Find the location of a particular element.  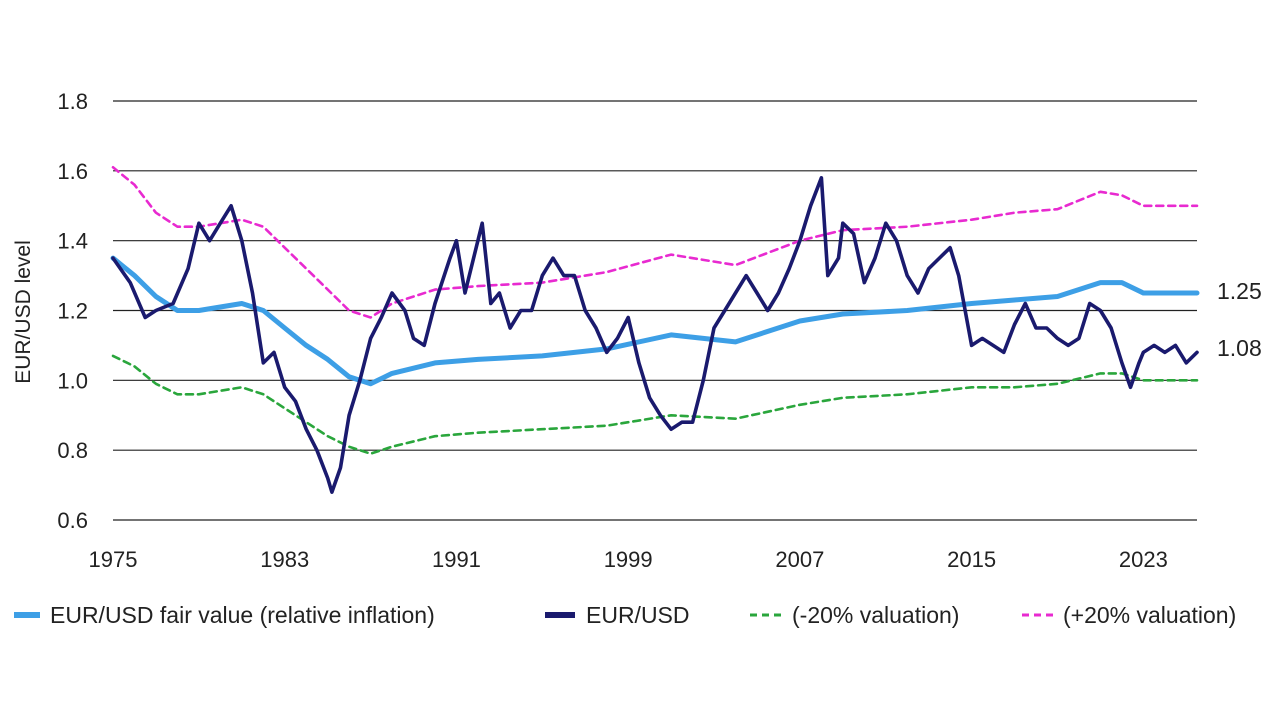

x-tick-label: 1991 is located at coordinates (456, 559).